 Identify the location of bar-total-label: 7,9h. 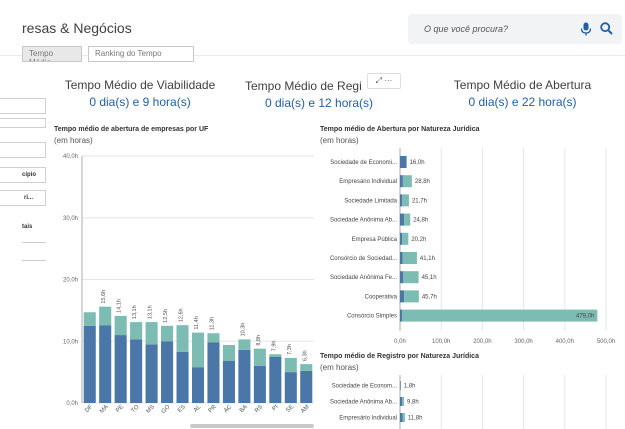
(274, 345).